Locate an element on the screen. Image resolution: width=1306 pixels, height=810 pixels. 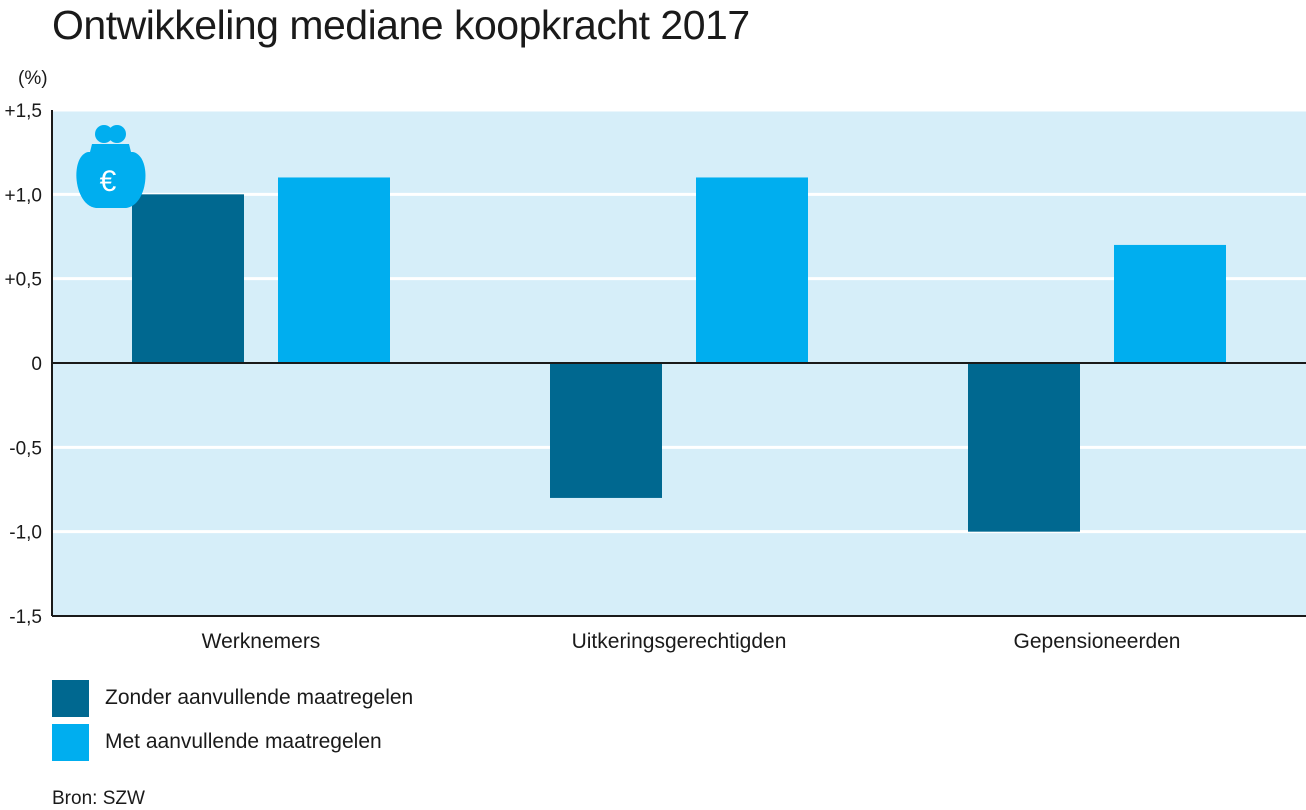
y-tick-label: -0,5 is located at coordinates (25, 448).